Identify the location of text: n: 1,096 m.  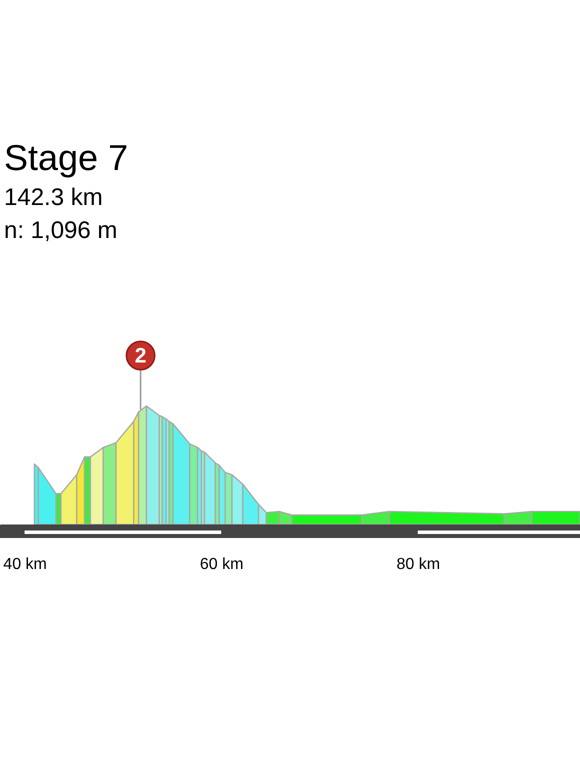
(61, 230).